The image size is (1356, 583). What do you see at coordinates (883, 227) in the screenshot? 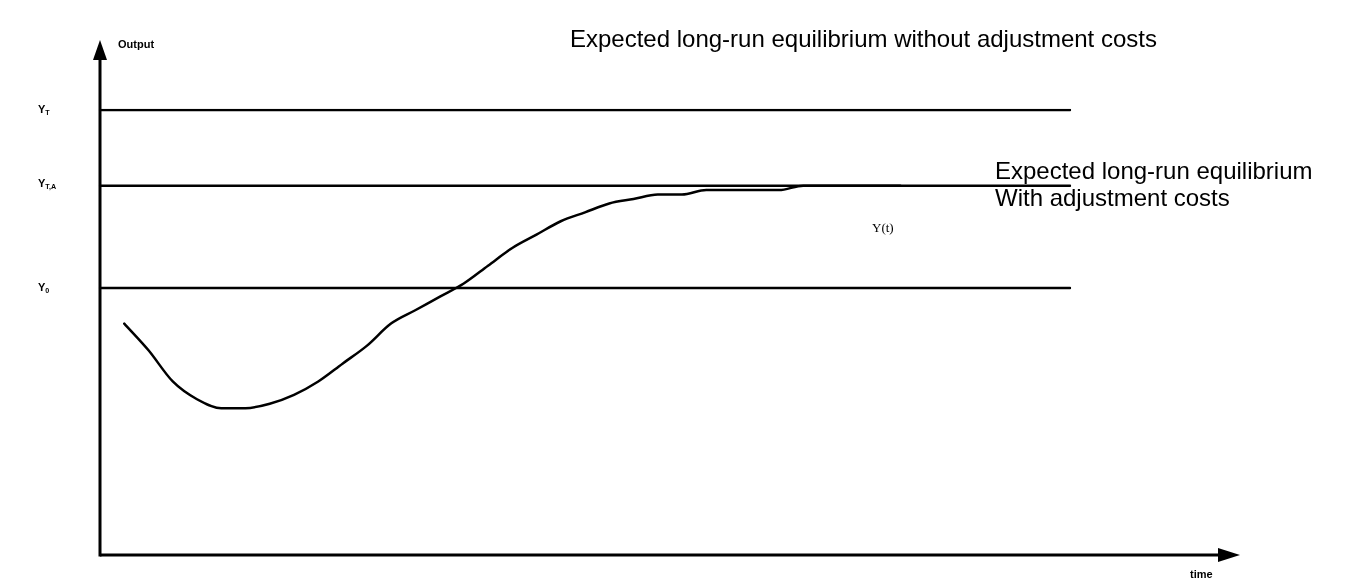
I see `text: Y(t)` at bounding box center [883, 227].